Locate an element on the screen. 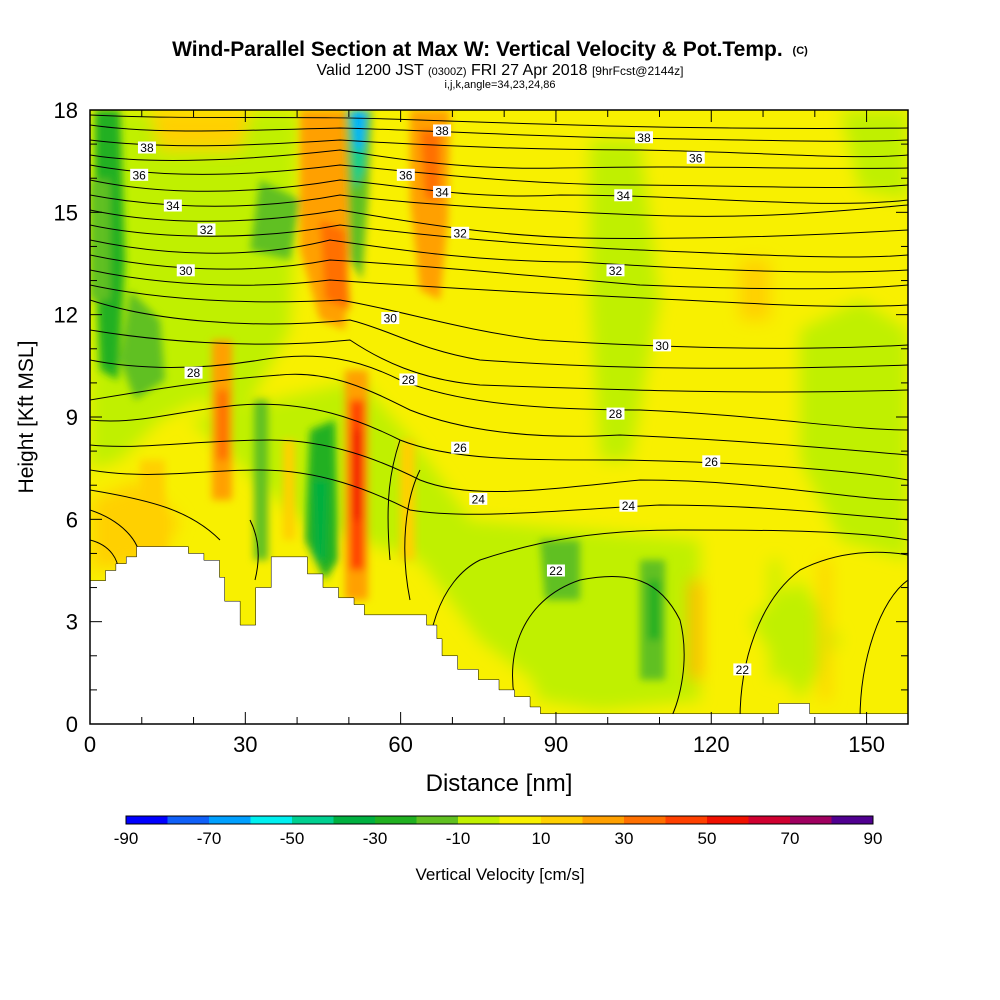 The height and width of the screenshot is (1000, 1000). colorbar-tick-label: -50 is located at coordinates (292, 838).